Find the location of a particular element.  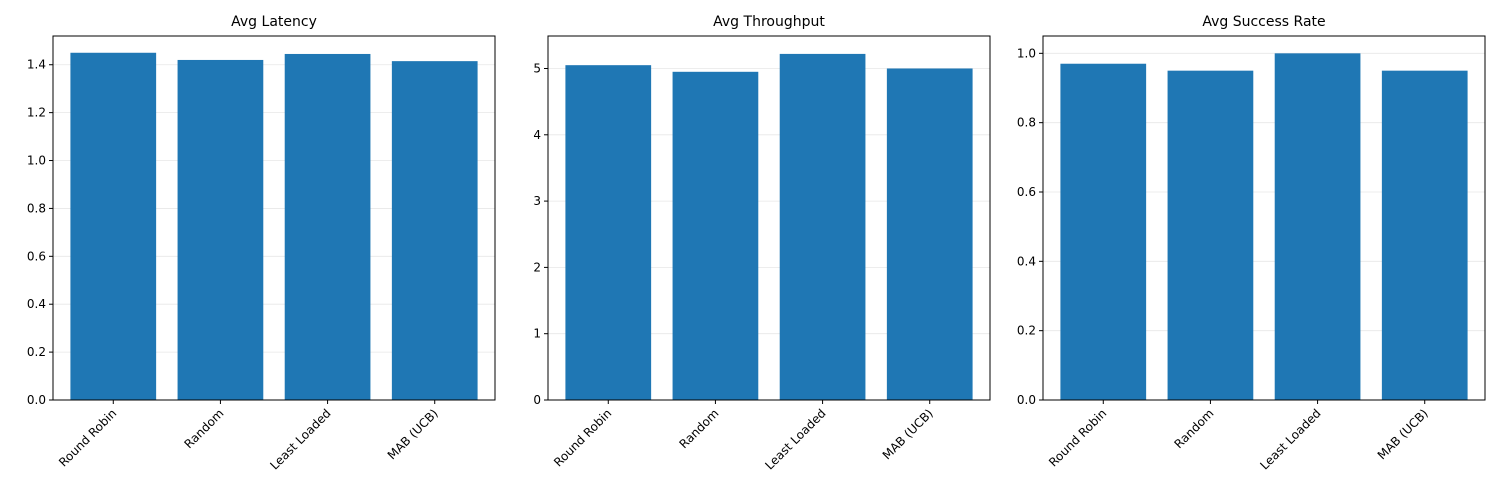

y-tick-label: 1.2 is located at coordinates (36, 113).